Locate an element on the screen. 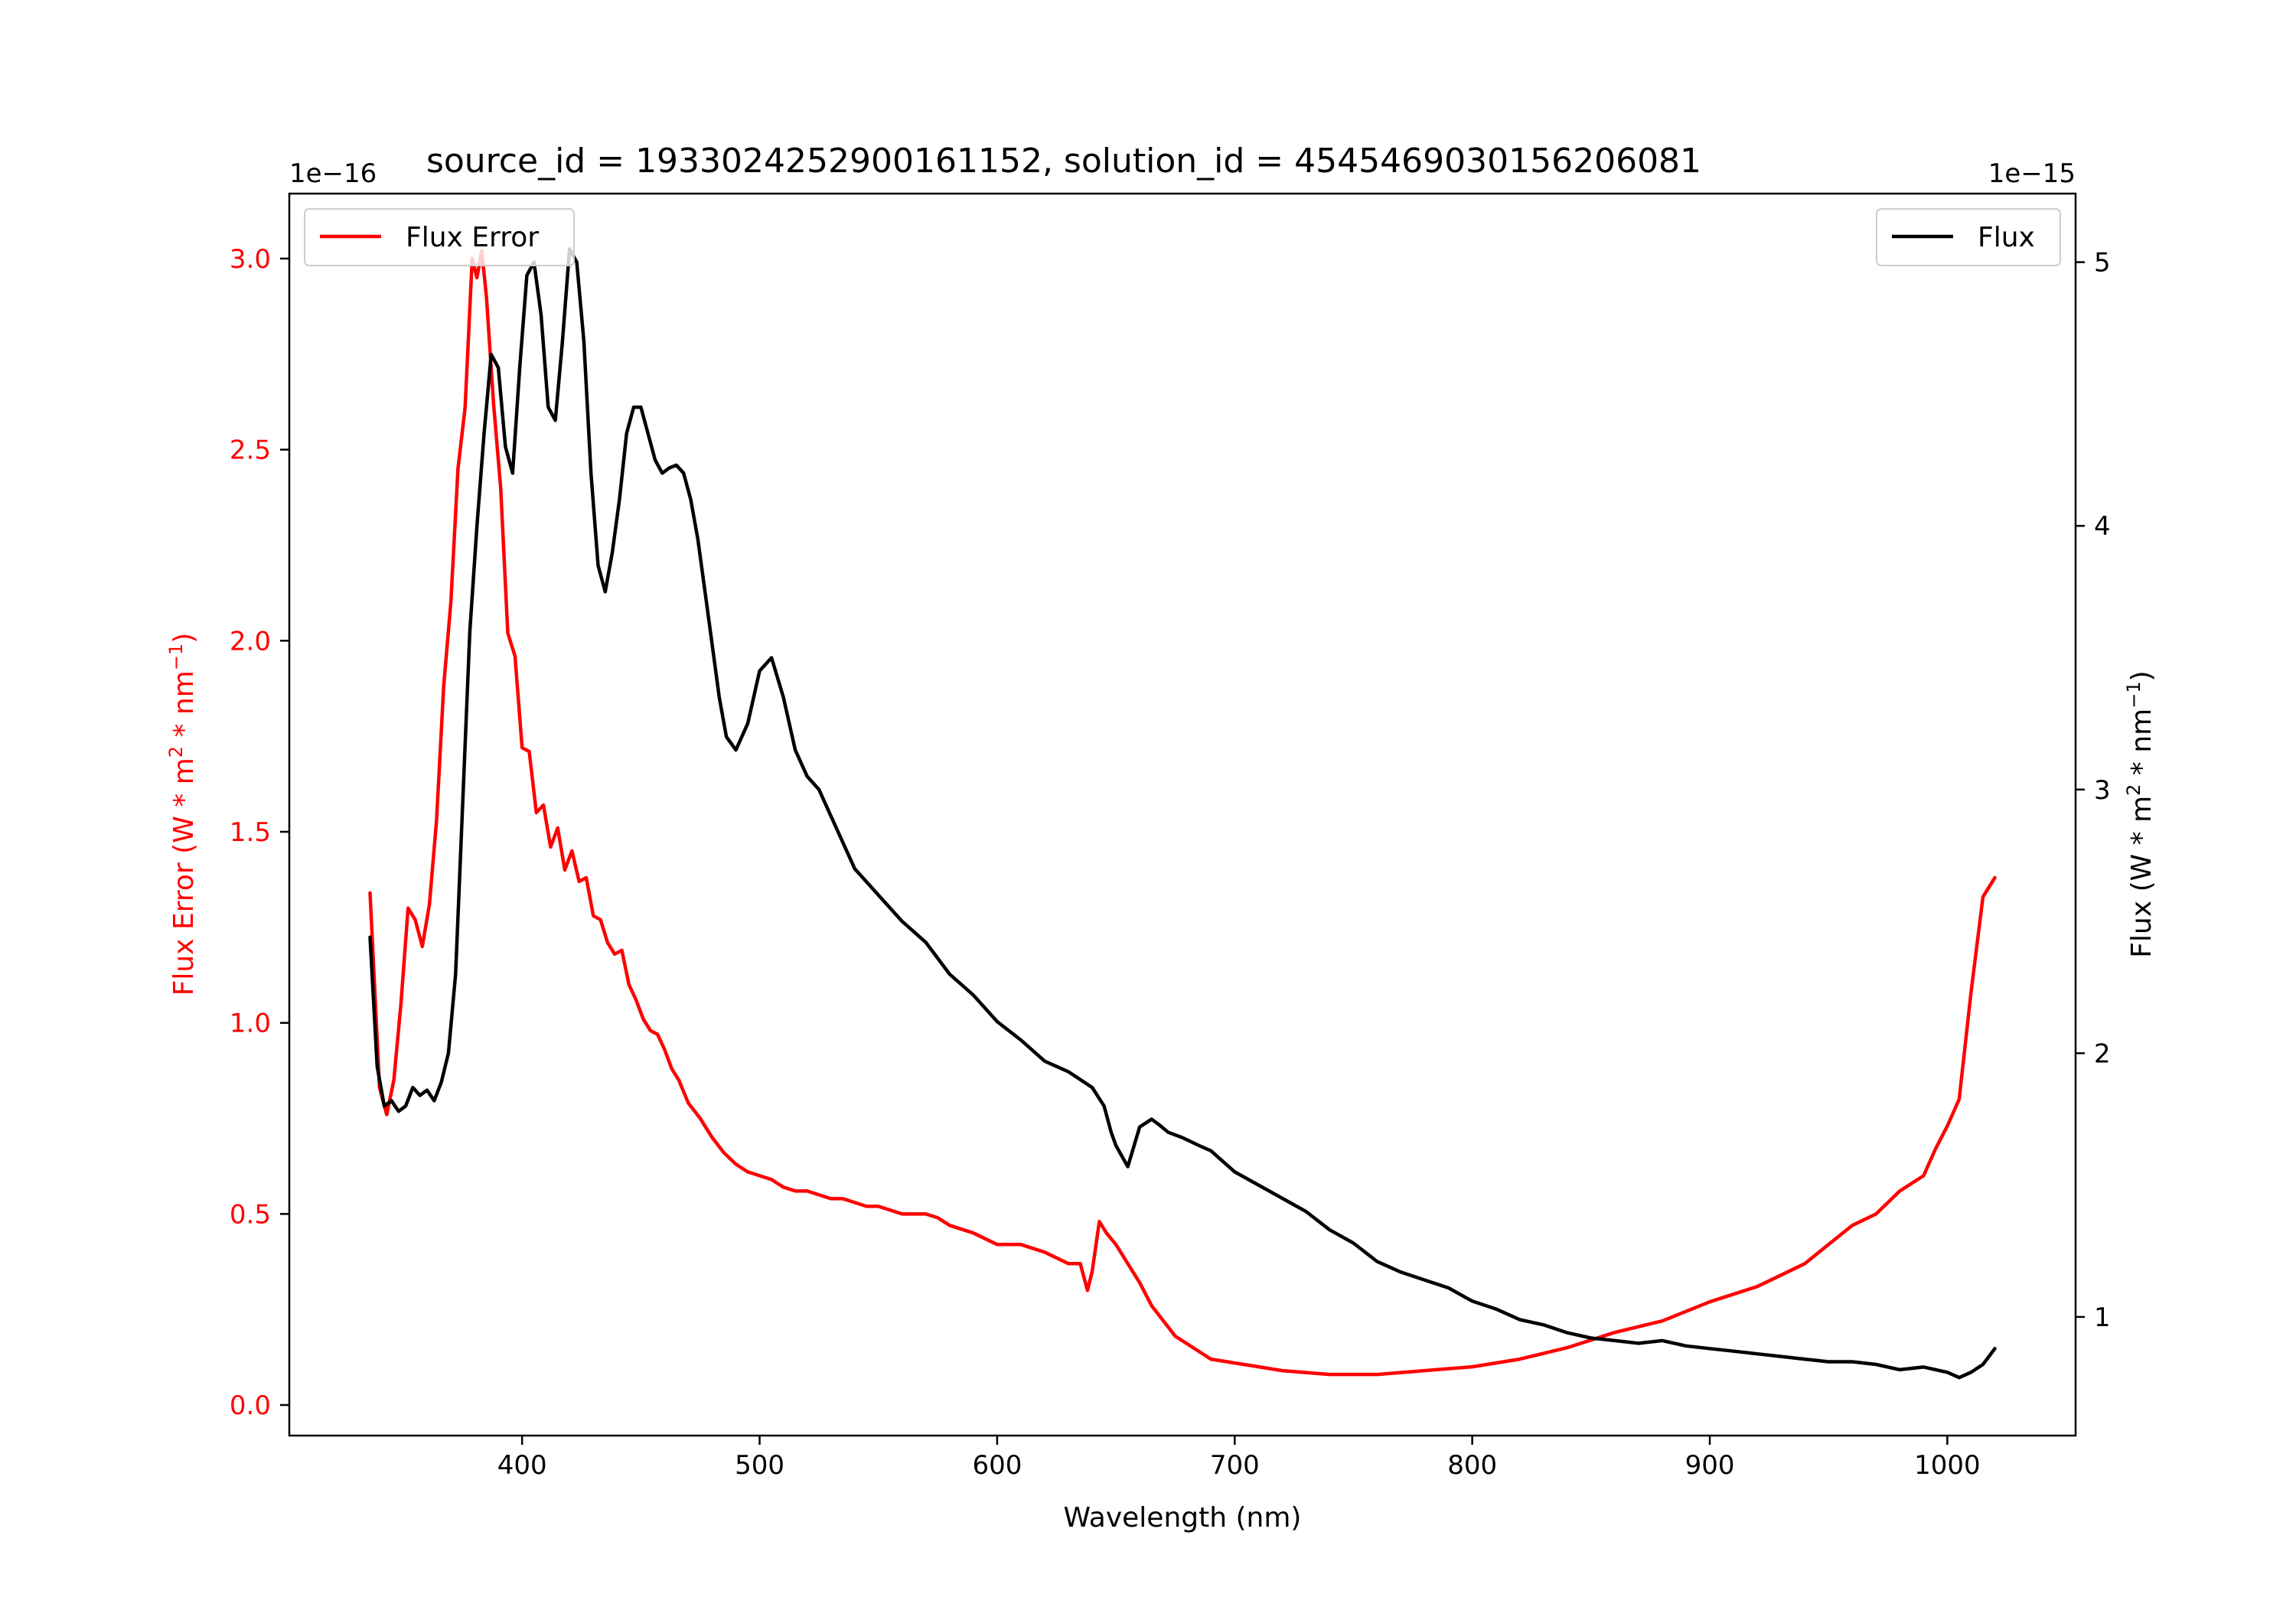 The image size is (2296, 1607). legend-flux-error: Flux Error is located at coordinates (439, 237).